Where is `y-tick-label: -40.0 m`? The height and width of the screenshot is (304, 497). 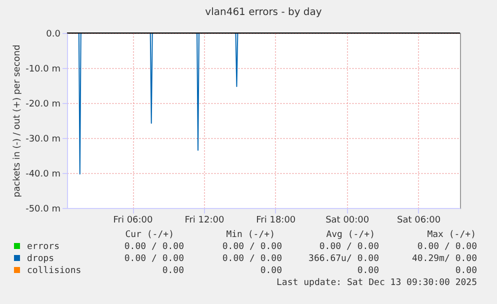
y-tick-label: -40.0 m is located at coordinates (43, 175).